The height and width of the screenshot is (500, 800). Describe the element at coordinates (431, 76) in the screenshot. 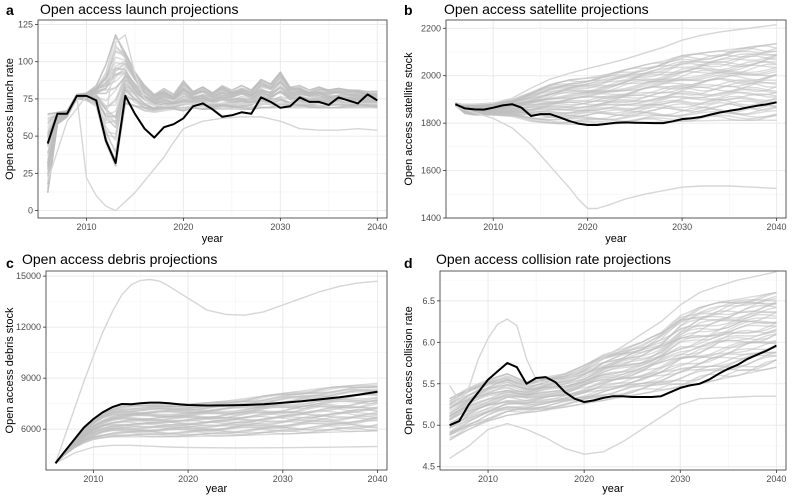

I see `y-tick-label: 2000` at that location.